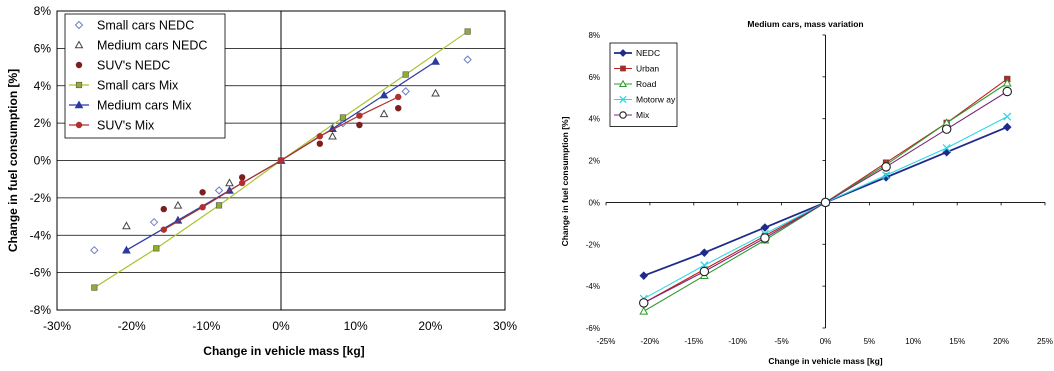 The height and width of the screenshot is (371, 1054). What do you see at coordinates (41, 273) in the screenshot?
I see `left-y-tick-label: -6%` at bounding box center [41, 273].